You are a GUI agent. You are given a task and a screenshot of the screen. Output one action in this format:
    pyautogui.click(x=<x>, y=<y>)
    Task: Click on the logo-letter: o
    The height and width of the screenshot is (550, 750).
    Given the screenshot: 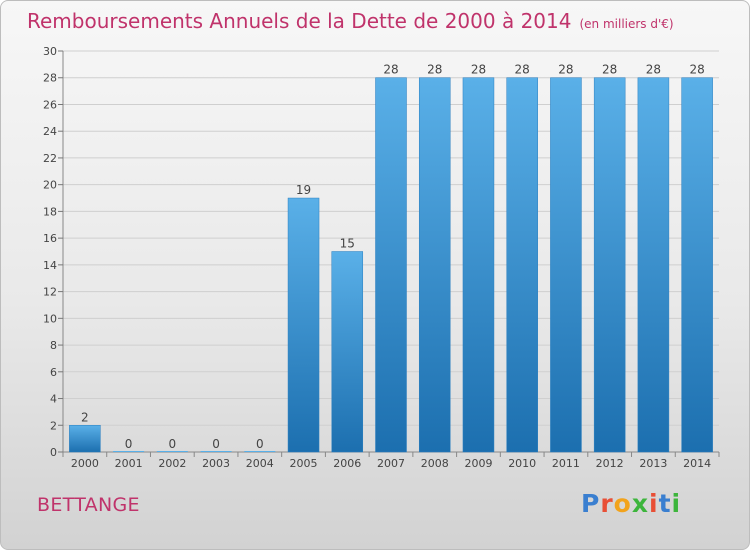 What is the action you would take?
    pyautogui.click(x=622, y=503)
    